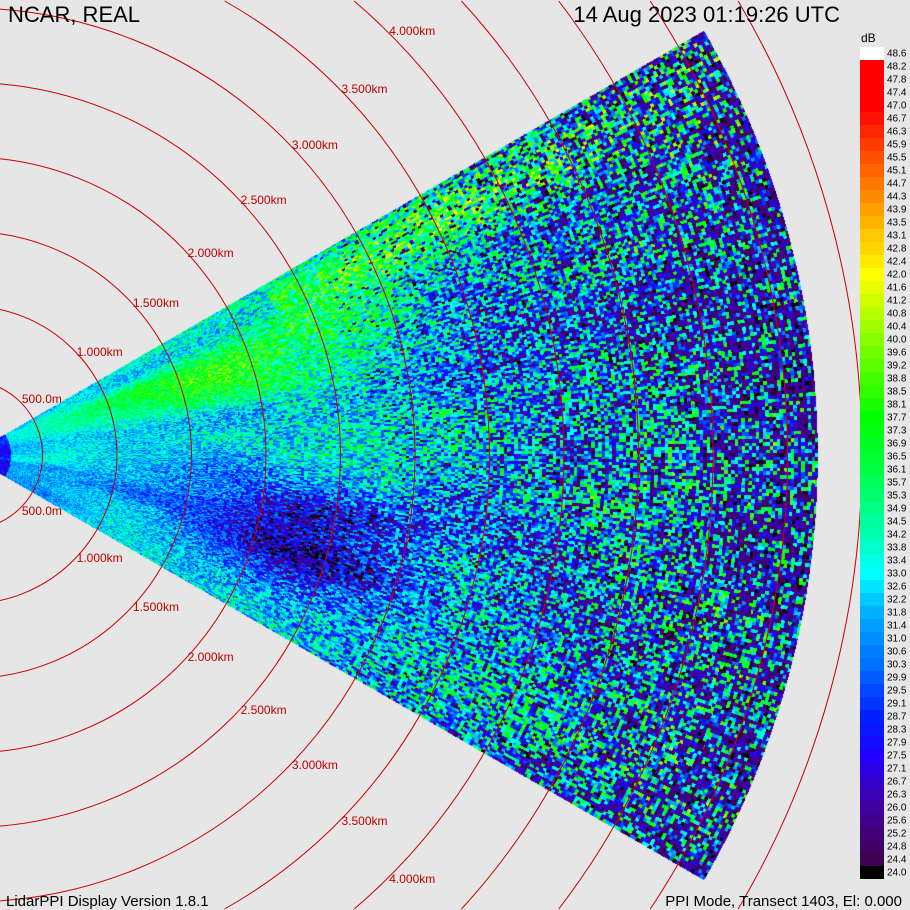 The image size is (910, 910). Describe the element at coordinates (897, 365) in the screenshot. I see `colorbar-tick-label: 39.2` at that location.